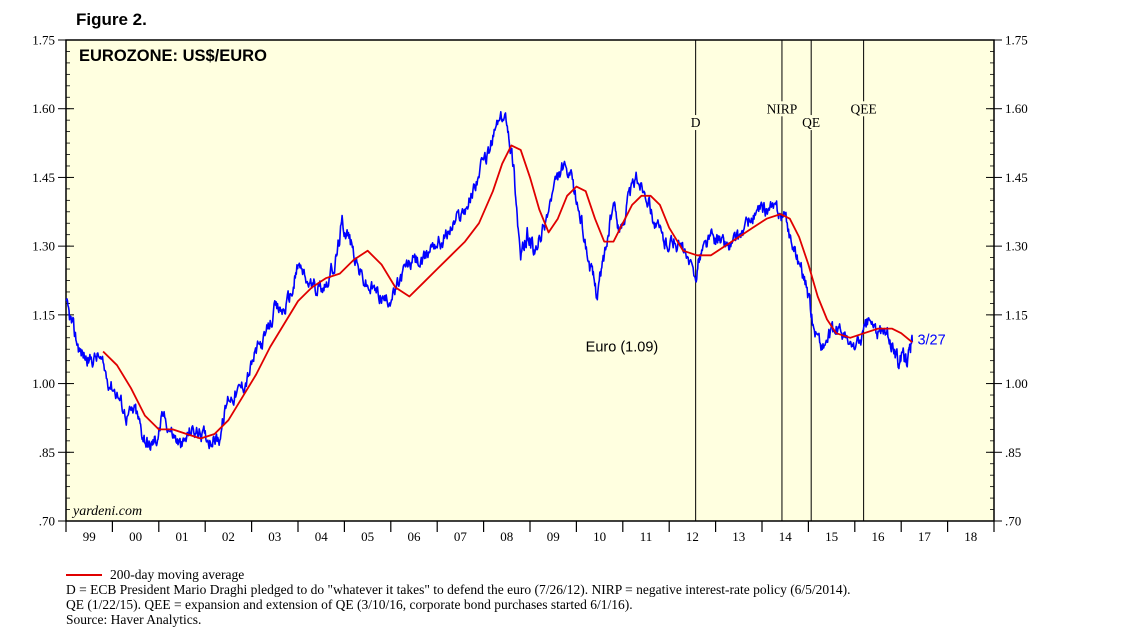 This screenshot has height=632, width=1138. I want to click on event-label: NIRP, so click(782, 108).